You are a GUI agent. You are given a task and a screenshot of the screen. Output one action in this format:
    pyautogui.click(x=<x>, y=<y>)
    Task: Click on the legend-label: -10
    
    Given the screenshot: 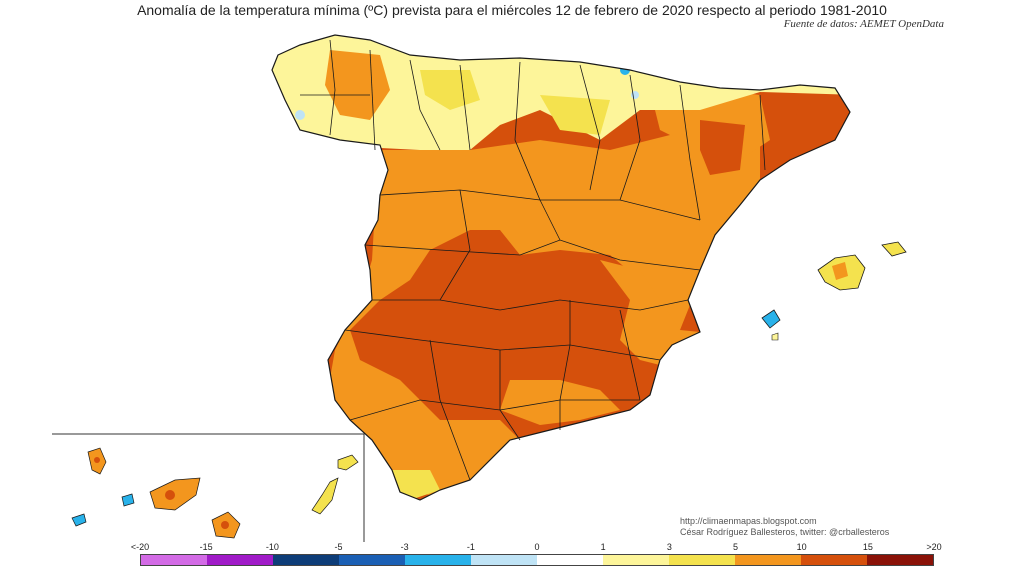 What is the action you would take?
    pyautogui.click(x=272, y=547)
    